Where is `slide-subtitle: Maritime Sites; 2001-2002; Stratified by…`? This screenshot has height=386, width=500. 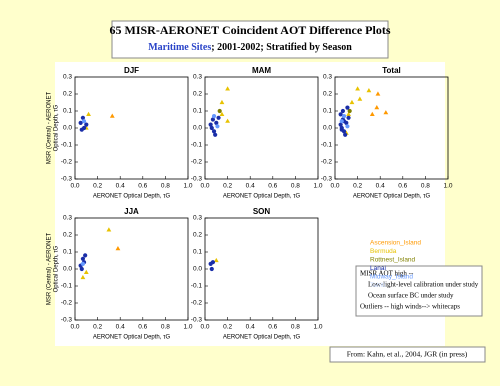
slide-subtitle: Maritime Sites; 2001-2002; Stratified by… is located at coordinates (250, 47).